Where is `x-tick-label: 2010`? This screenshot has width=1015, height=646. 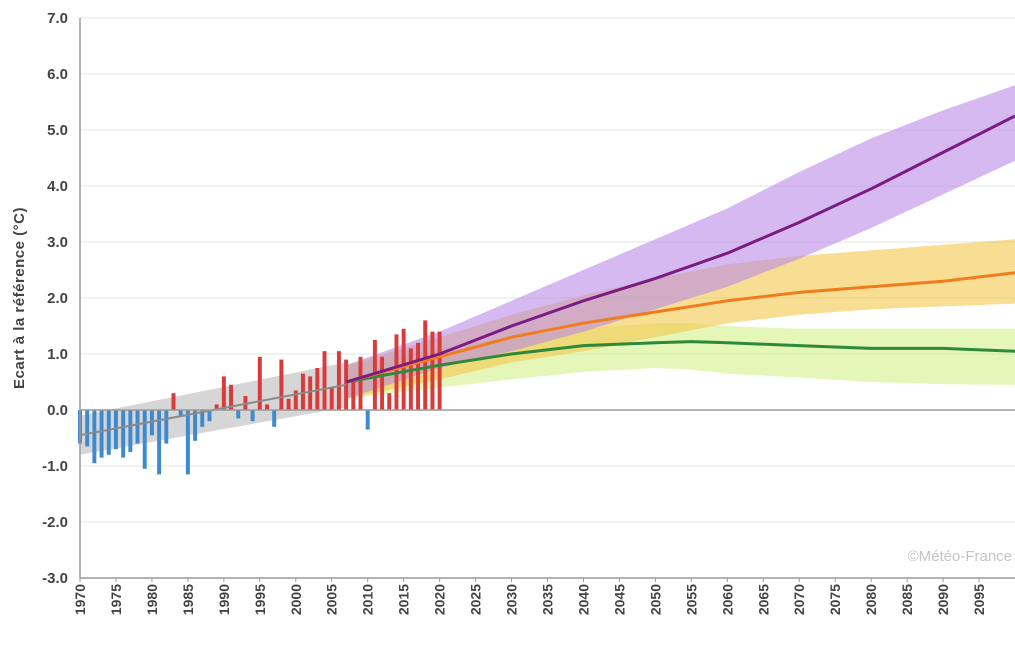 x-tick-label: 2010 is located at coordinates (368, 599).